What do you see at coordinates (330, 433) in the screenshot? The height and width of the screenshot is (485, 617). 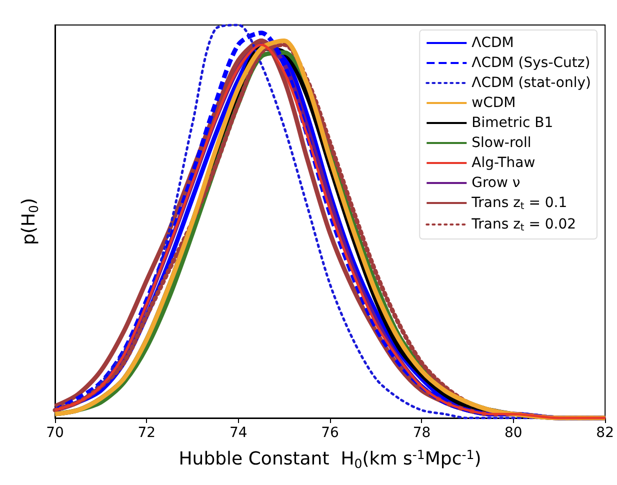 I see `x-tick-label: 76` at bounding box center [330, 433].